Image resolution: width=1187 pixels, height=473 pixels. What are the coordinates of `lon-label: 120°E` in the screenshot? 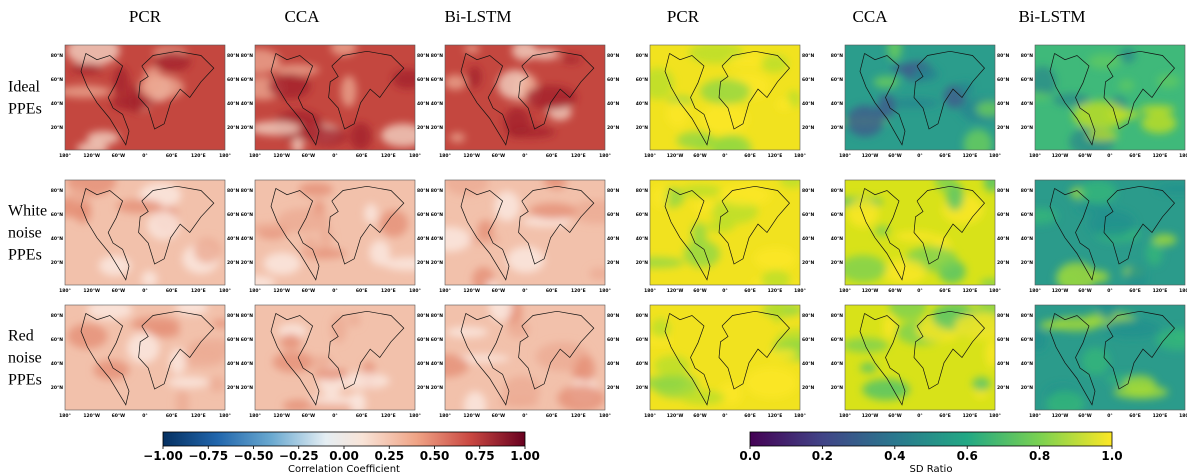 It's located at (970, 416).